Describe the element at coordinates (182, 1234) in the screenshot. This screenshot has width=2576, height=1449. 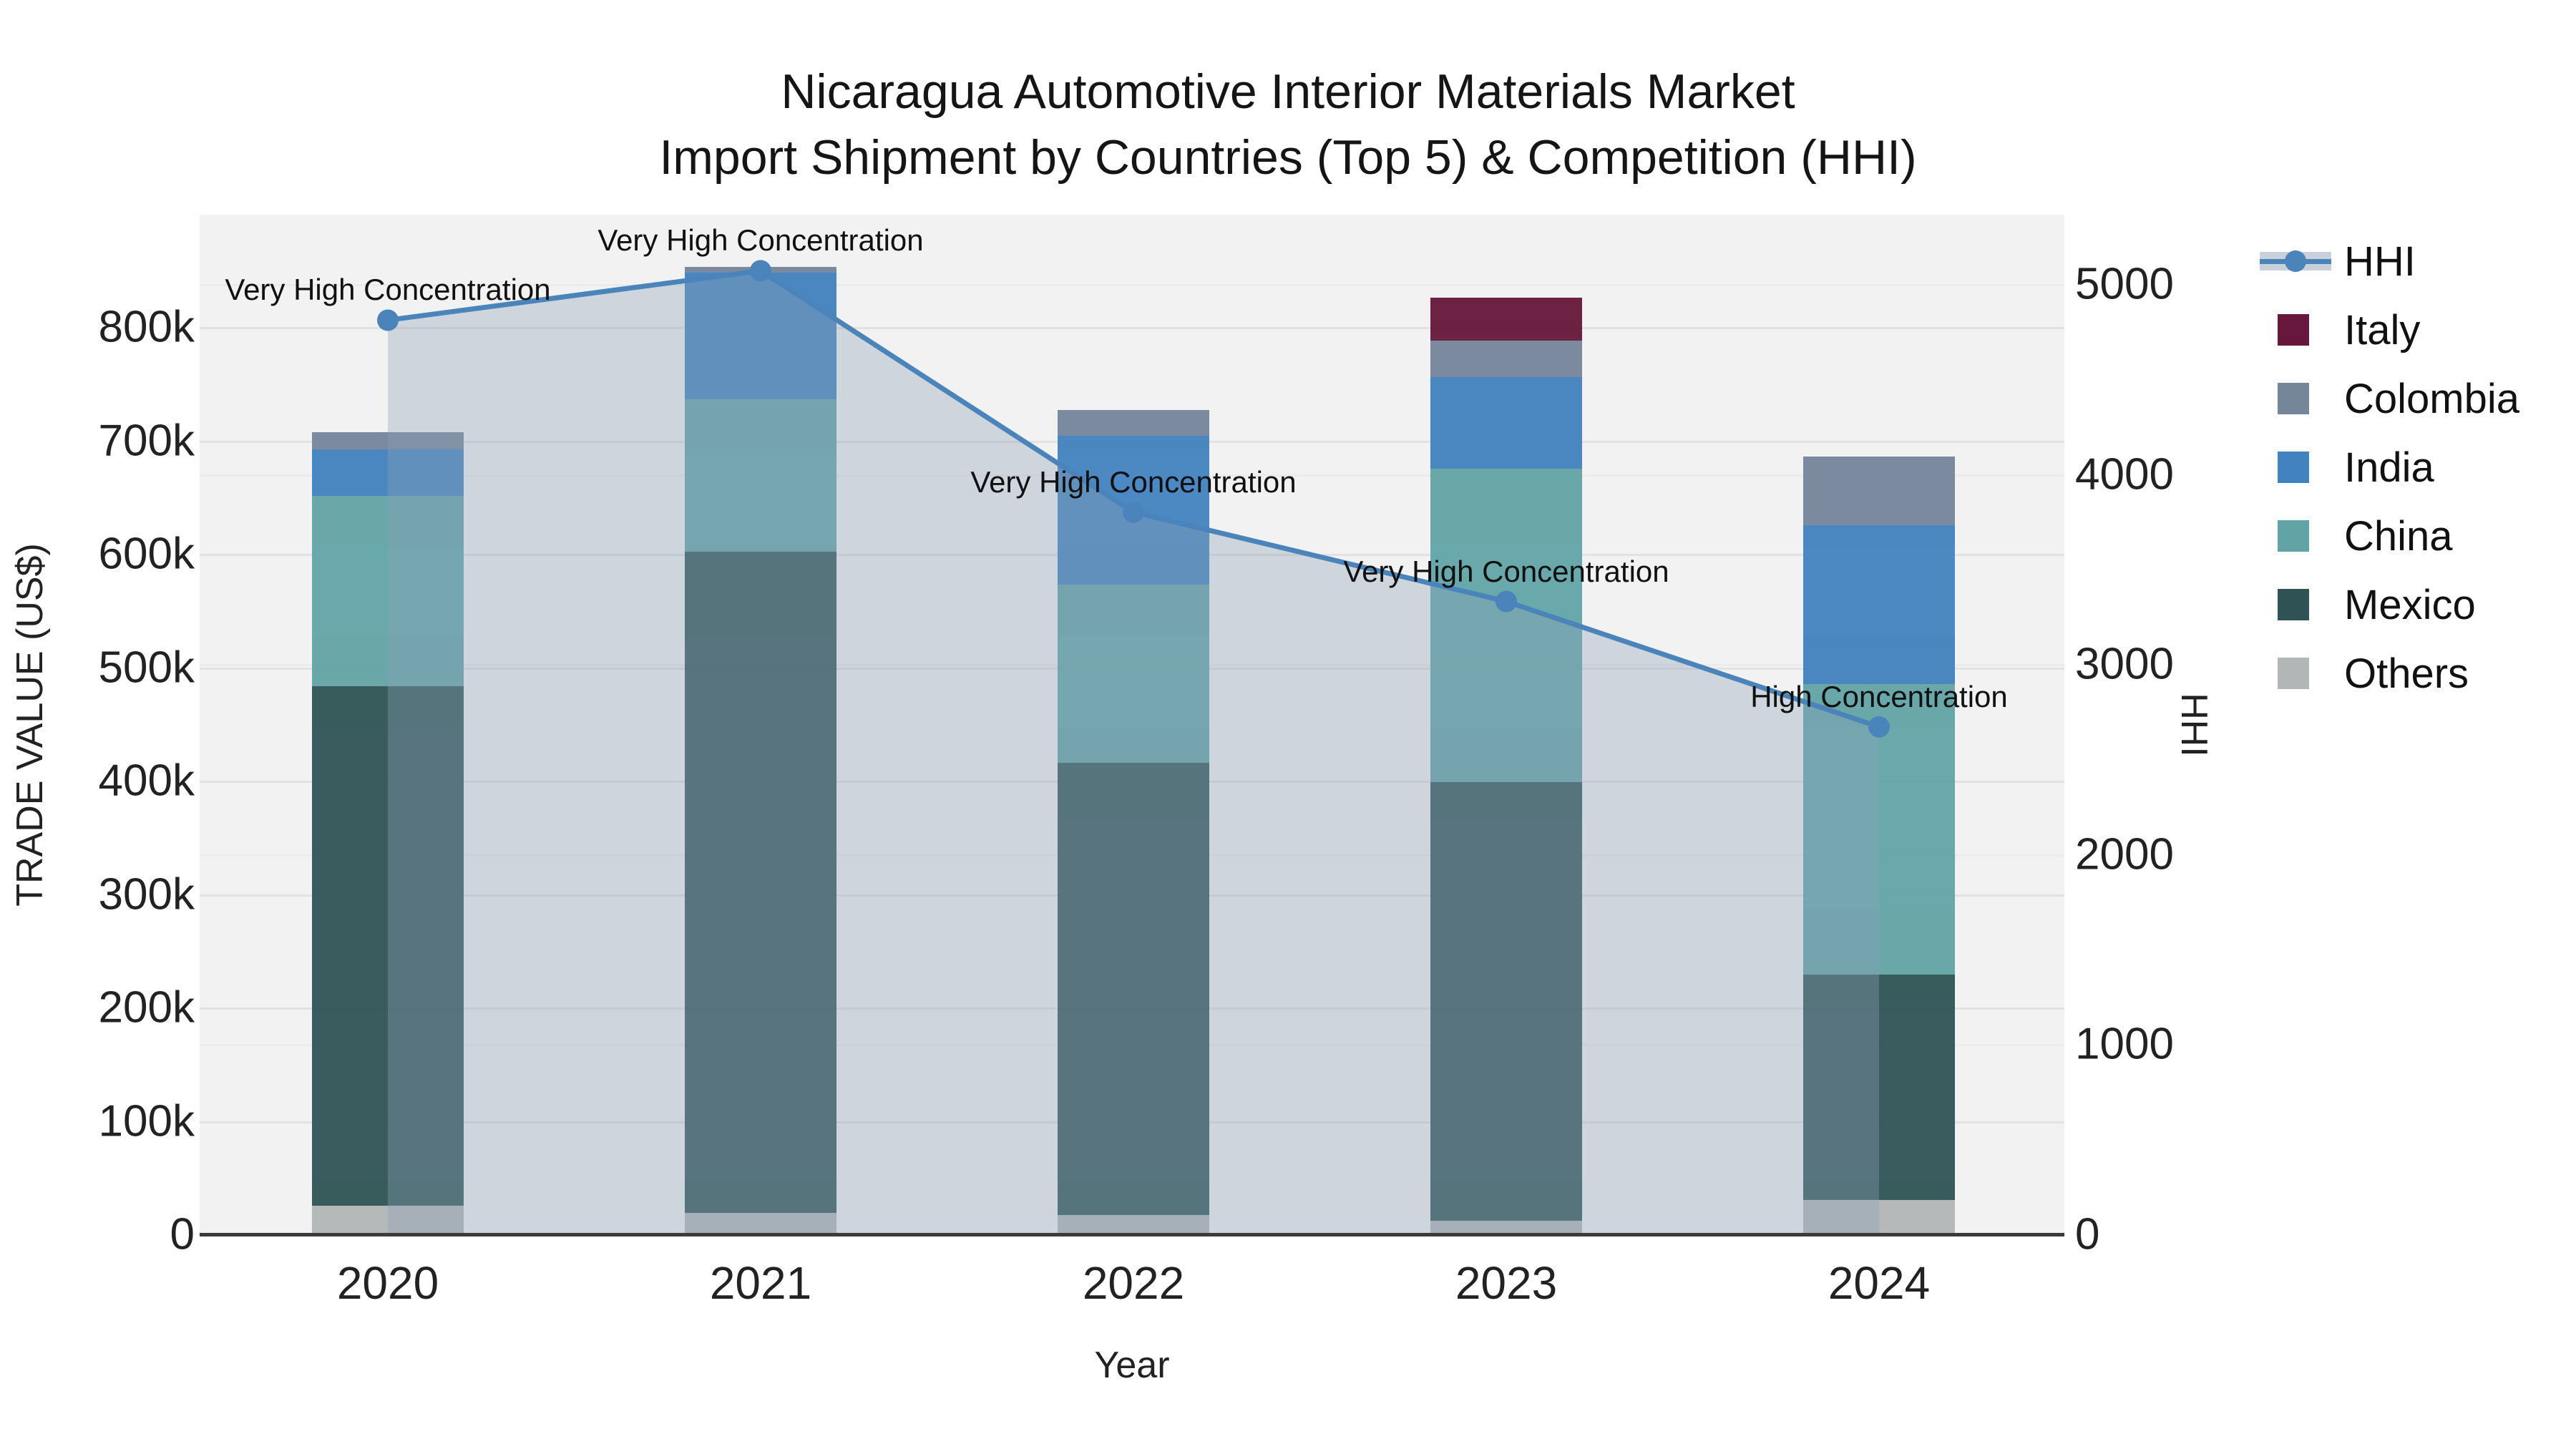
I see `y-left-tick-0: 0` at that location.